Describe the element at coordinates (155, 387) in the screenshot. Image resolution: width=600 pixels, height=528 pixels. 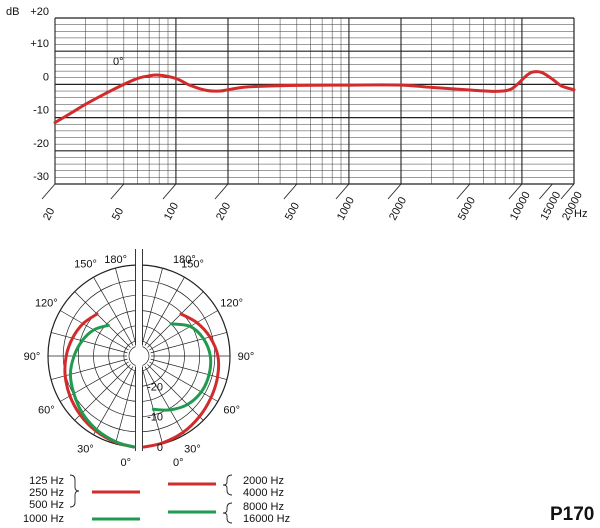
I see `ring-label: -20` at that location.